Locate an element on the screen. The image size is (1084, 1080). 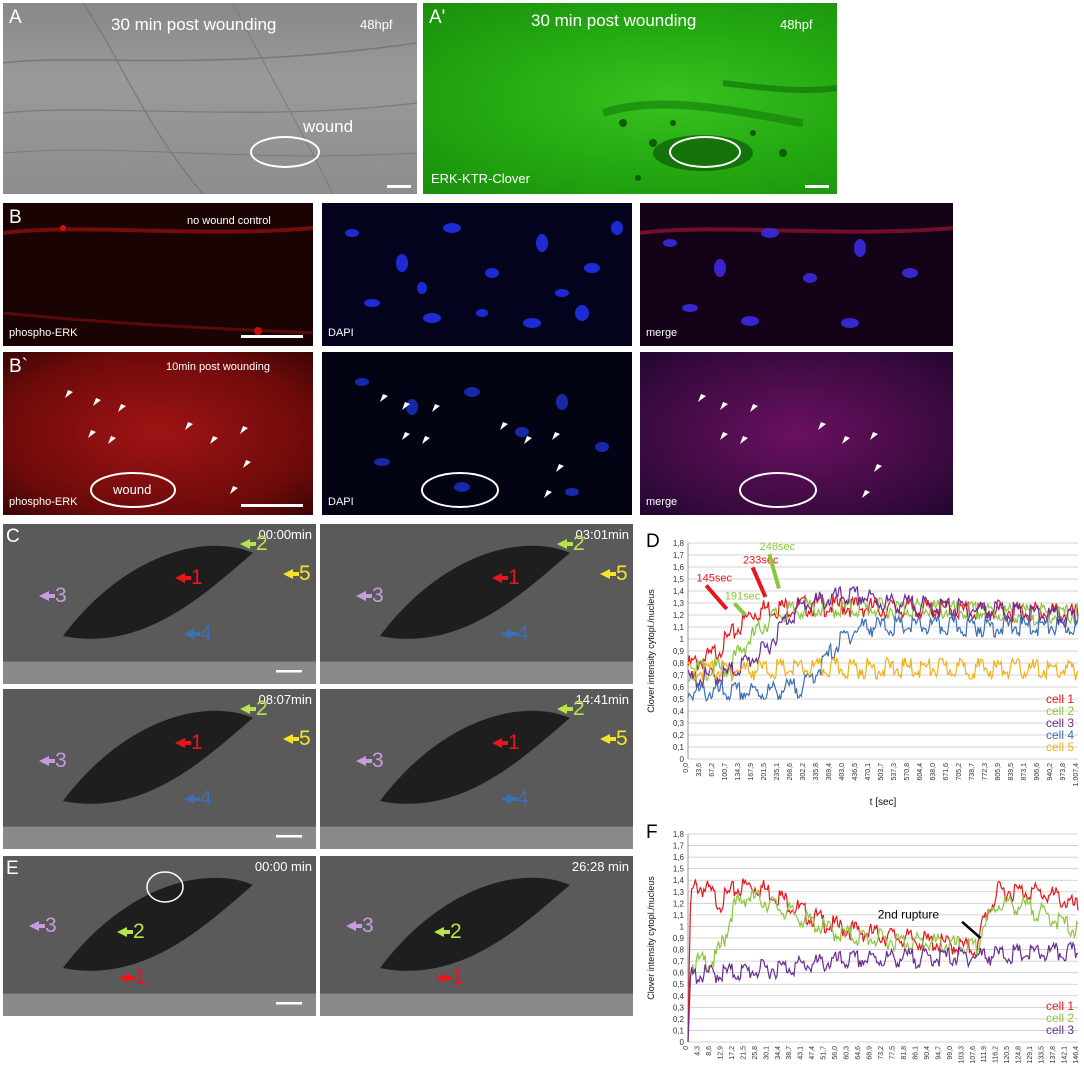
x-tick-label: 142,1 is located at coordinates (1065, 1055).